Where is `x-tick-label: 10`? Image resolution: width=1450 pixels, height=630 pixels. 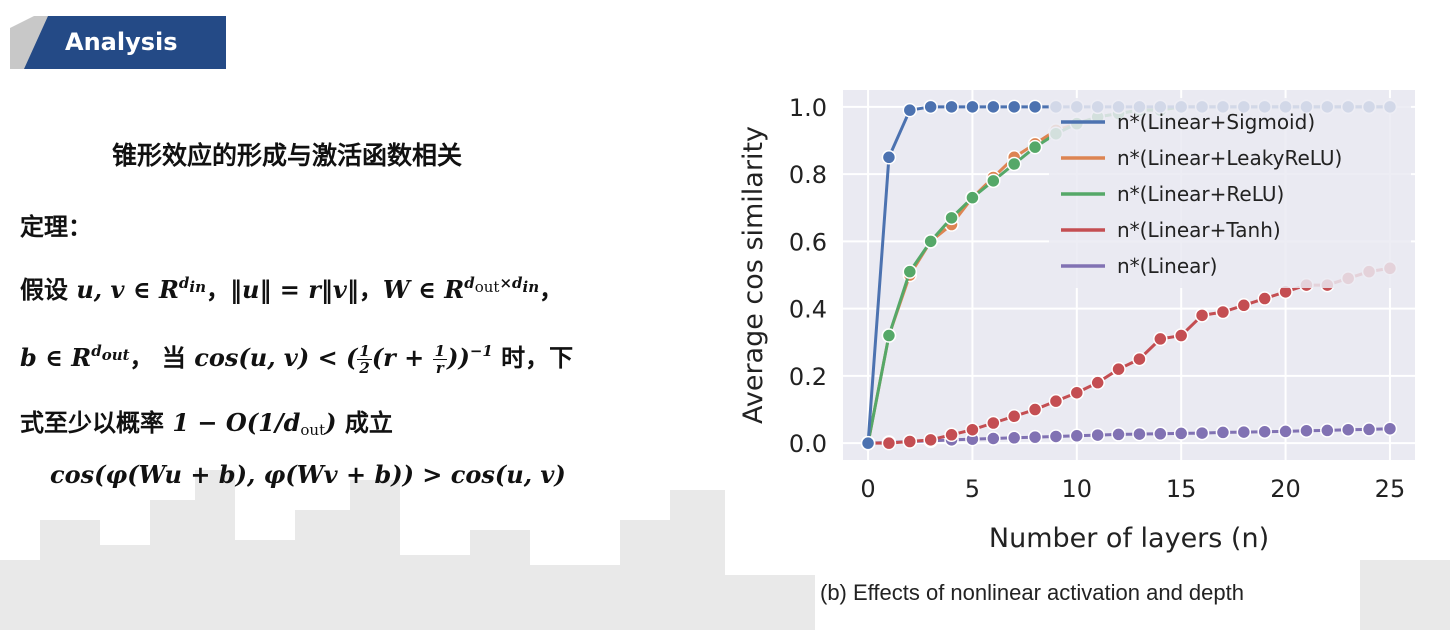
x-tick-label: 10 is located at coordinates (1077, 489).